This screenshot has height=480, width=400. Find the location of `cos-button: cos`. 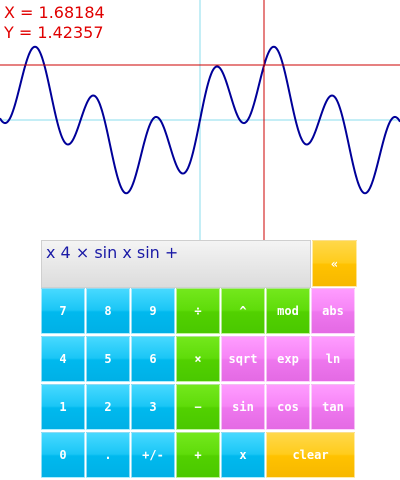

cos-button: cos is located at coordinates (288, 407).